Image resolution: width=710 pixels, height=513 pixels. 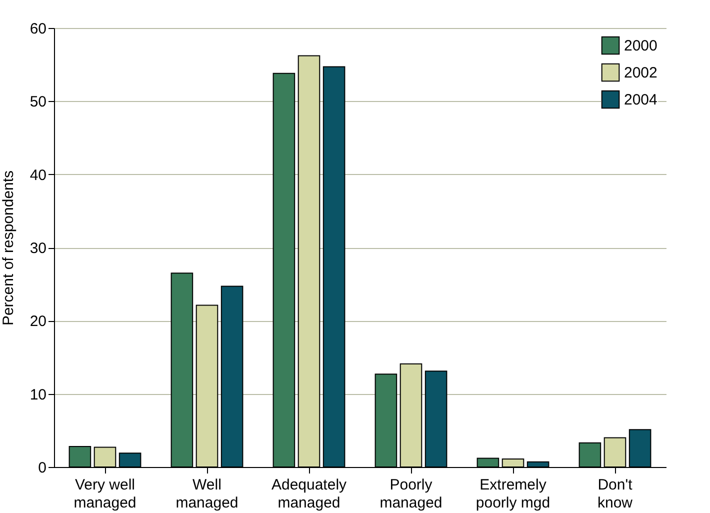 What do you see at coordinates (615, 494) in the screenshot?
I see `x-tick-label: Don't know` at bounding box center [615, 494].